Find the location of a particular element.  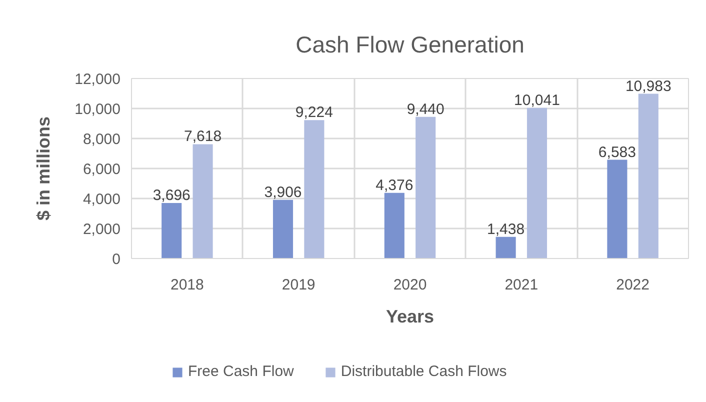

x-tick-label: 2018 is located at coordinates (187, 285).